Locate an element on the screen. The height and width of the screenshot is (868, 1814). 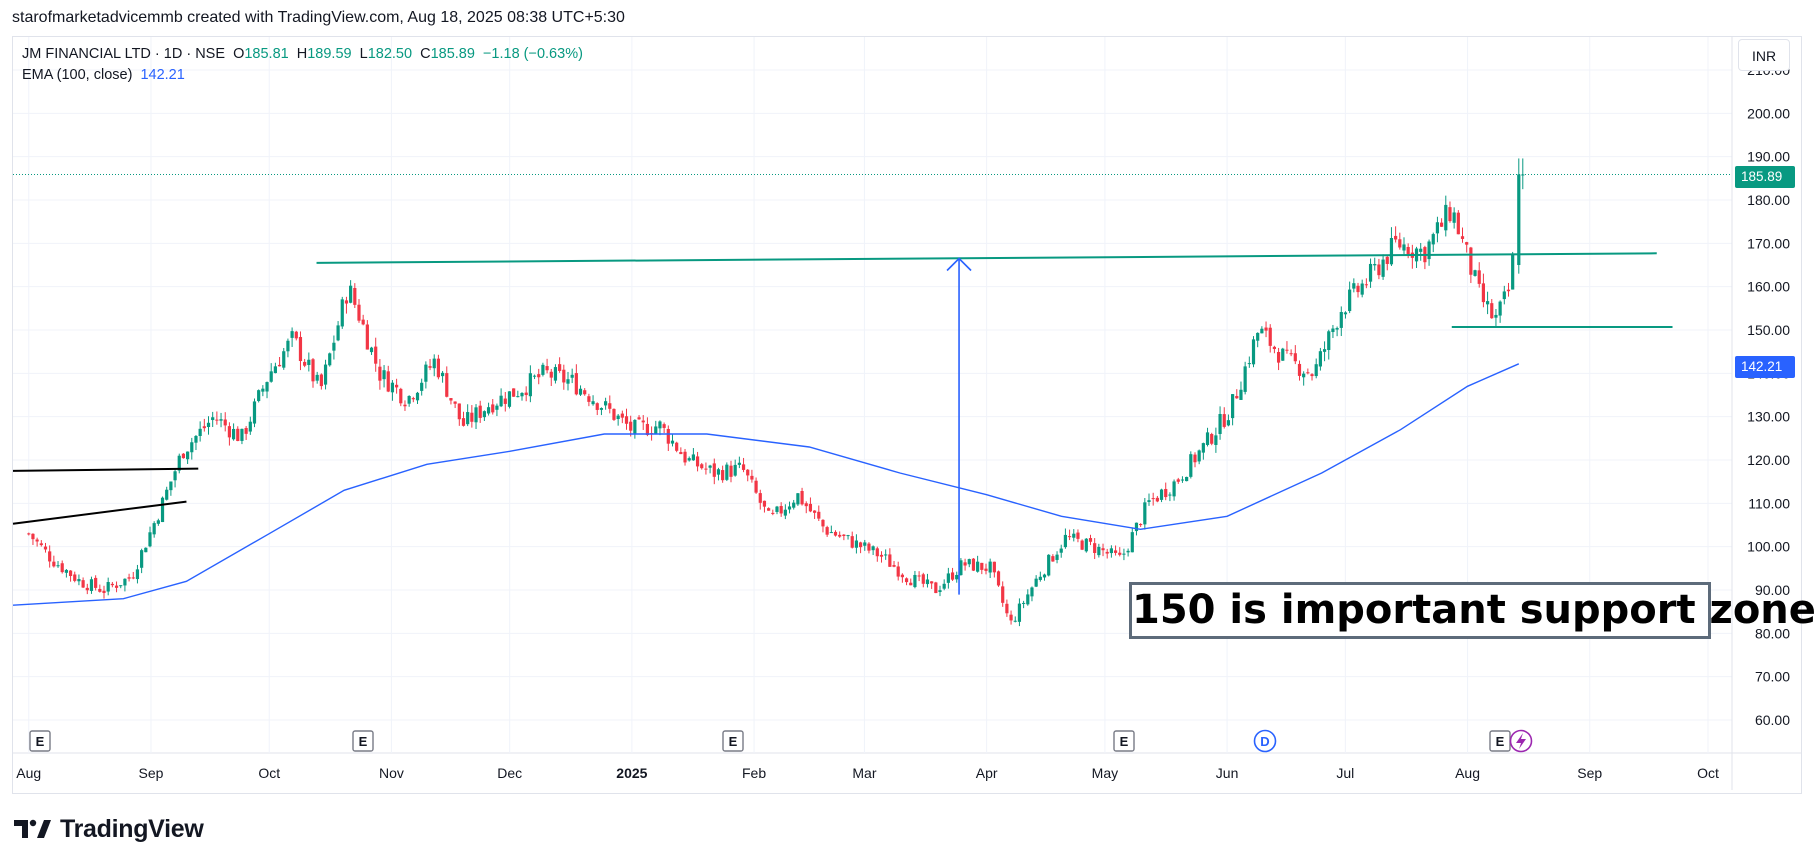
last-price-tag: 185.89 is located at coordinates (1765, 177).